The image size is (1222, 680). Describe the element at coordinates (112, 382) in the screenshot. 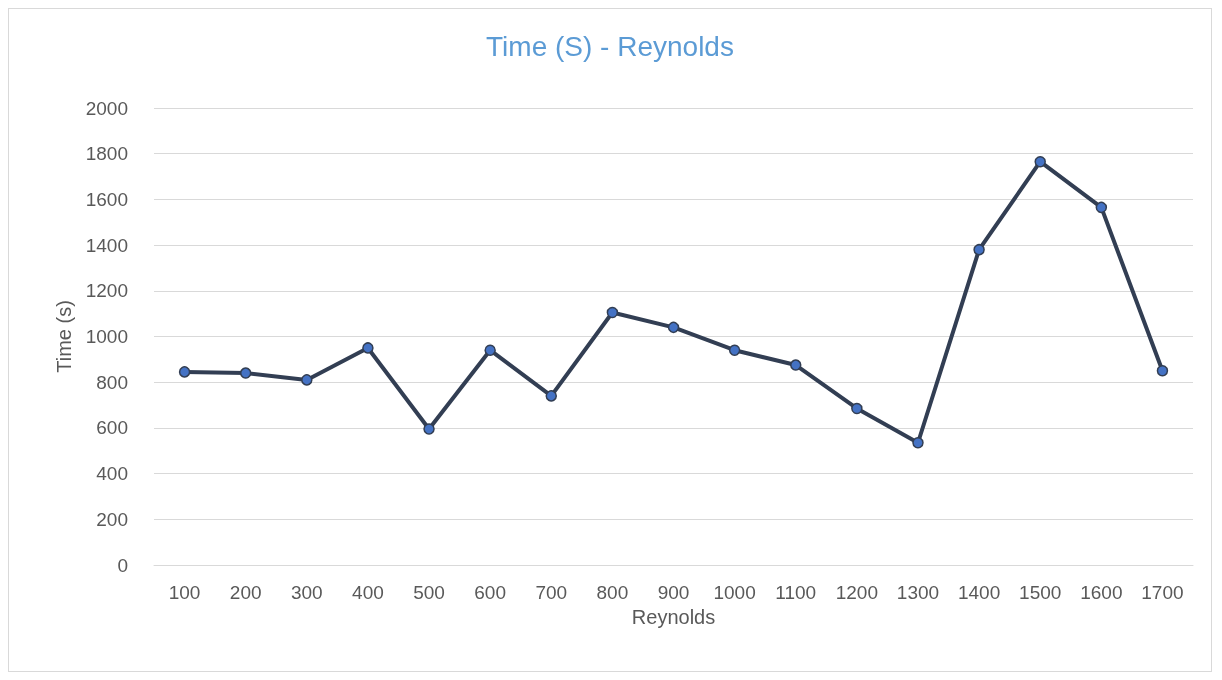

I see `y-tick-label: 800` at that location.